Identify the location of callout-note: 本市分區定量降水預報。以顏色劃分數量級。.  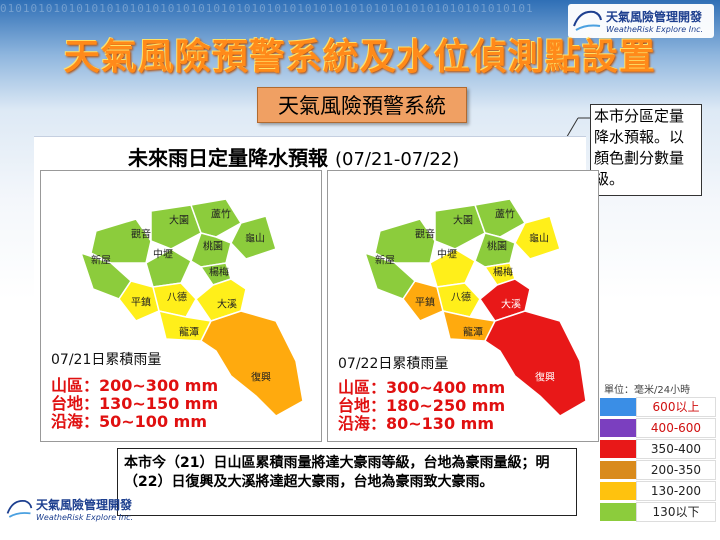
(646, 150).